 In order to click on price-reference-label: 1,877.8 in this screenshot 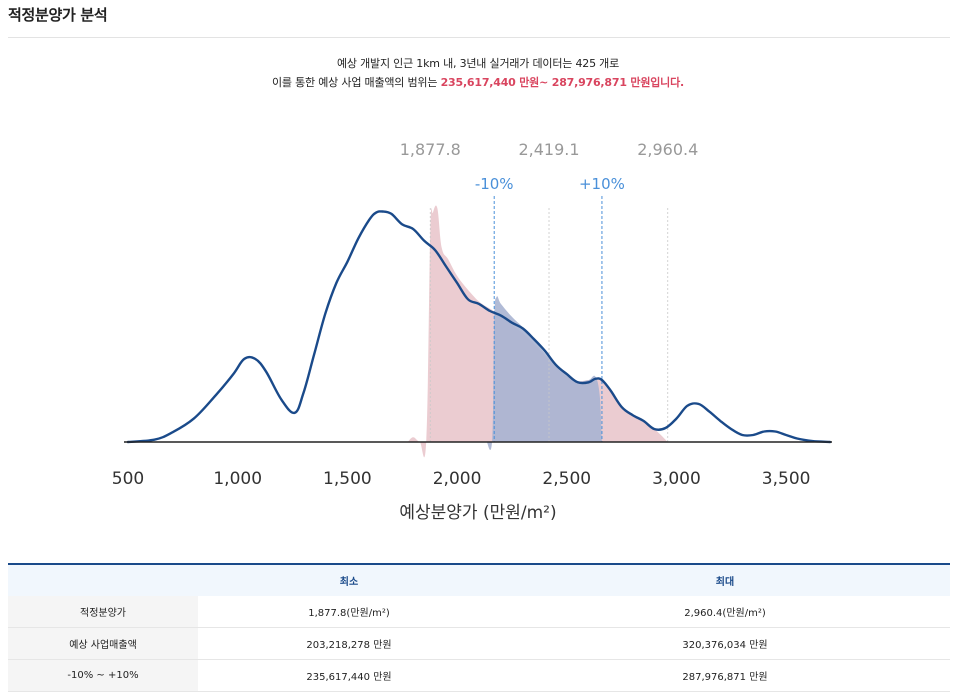, I will do `click(430, 149)`.